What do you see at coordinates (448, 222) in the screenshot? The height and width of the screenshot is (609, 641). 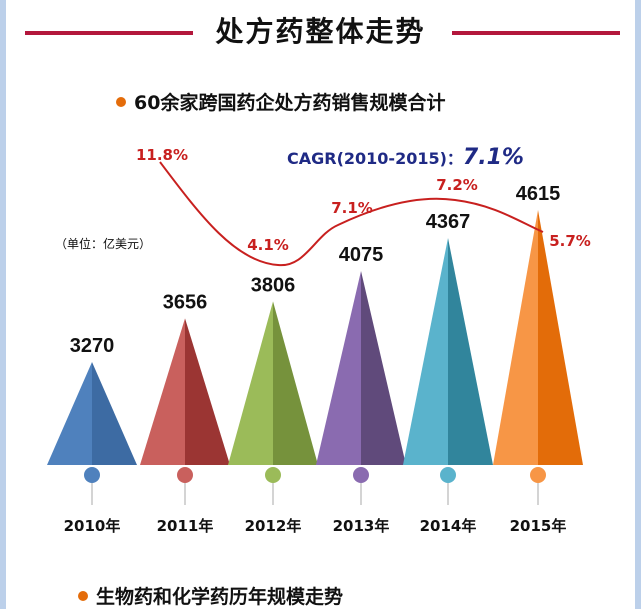 I see `bar-value-label: 4367` at bounding box center [448, 222].